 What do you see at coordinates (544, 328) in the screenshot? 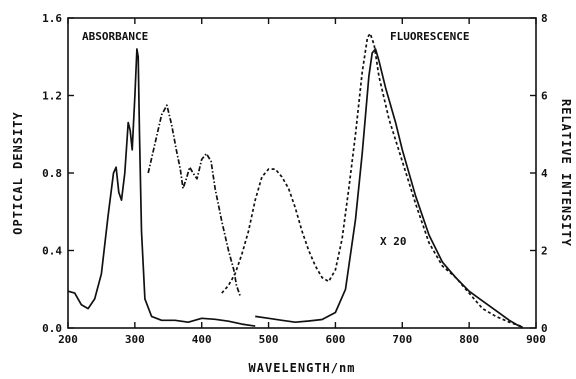
I see `y-tick-label-right: 0` at bounding box center [544, 328].